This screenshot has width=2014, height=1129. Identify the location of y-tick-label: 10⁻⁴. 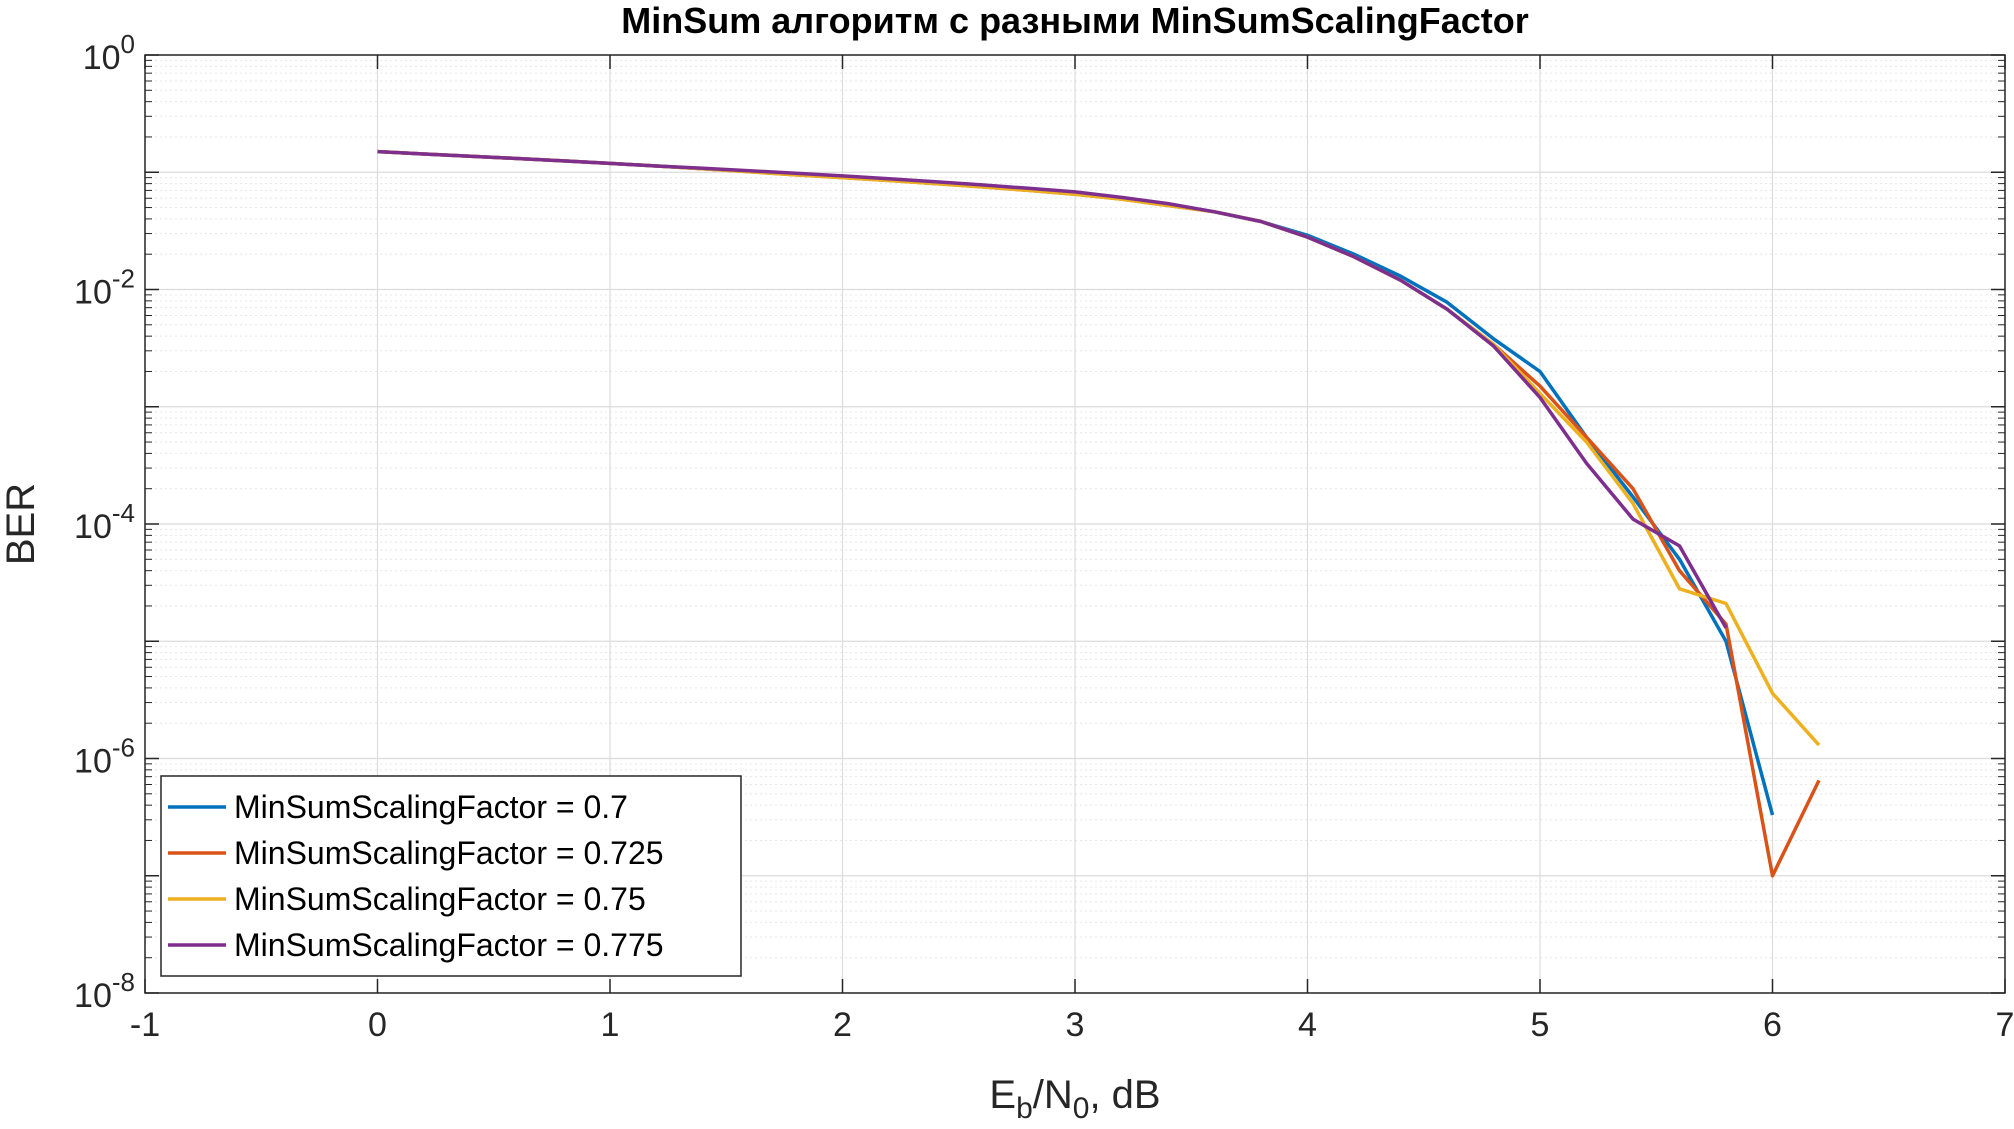
(104, 522).